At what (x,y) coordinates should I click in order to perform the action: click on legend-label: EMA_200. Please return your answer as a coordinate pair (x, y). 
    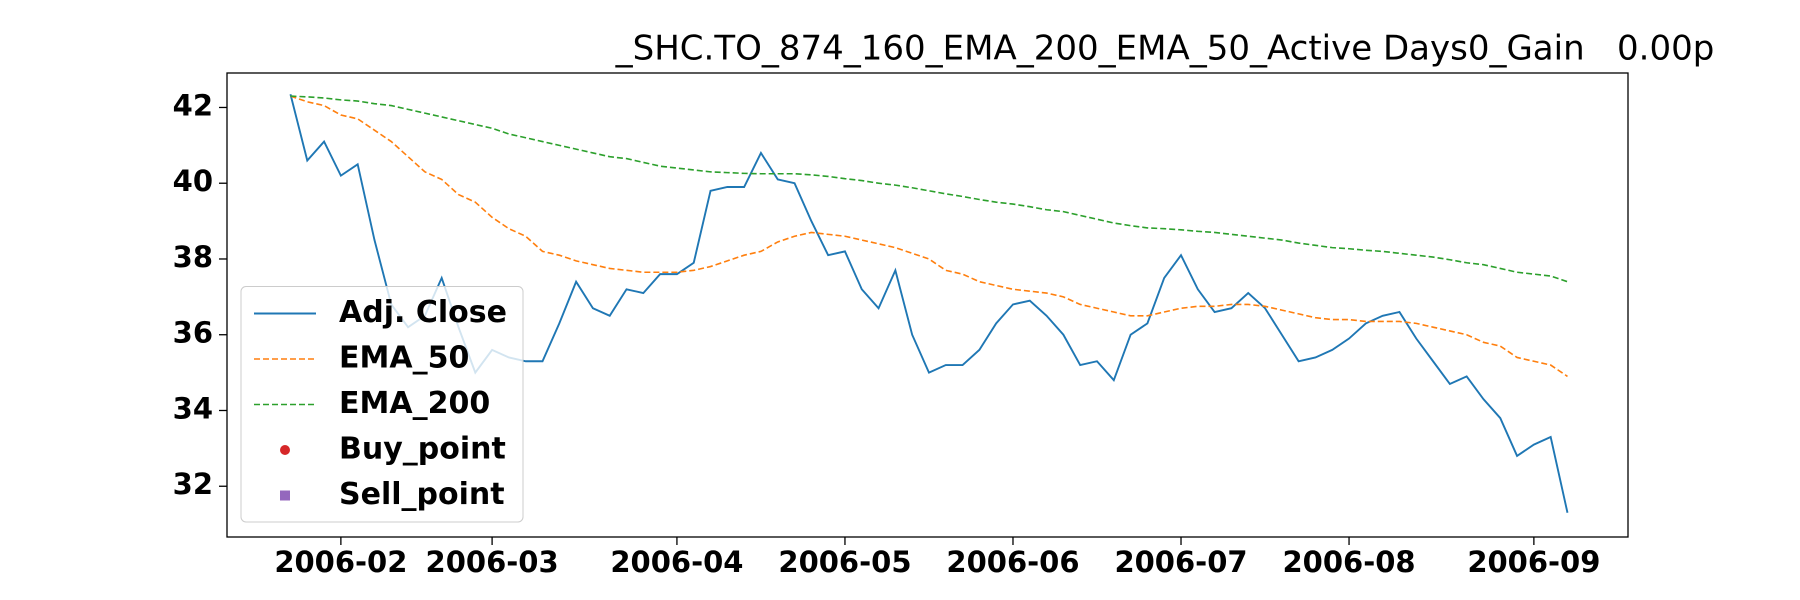
    Looking at the image, I should click on (414, 403).